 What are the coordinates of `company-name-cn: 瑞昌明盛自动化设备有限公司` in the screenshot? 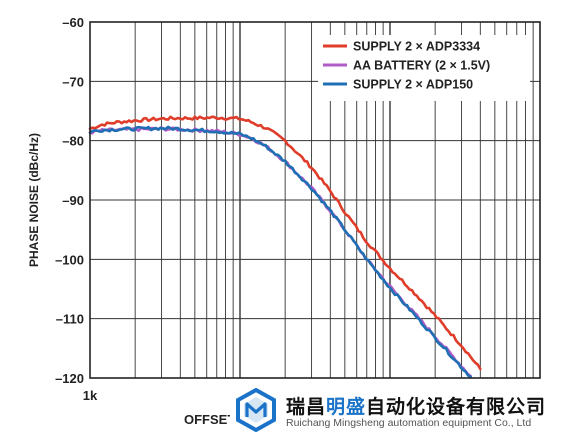 It's located at (416, 405).